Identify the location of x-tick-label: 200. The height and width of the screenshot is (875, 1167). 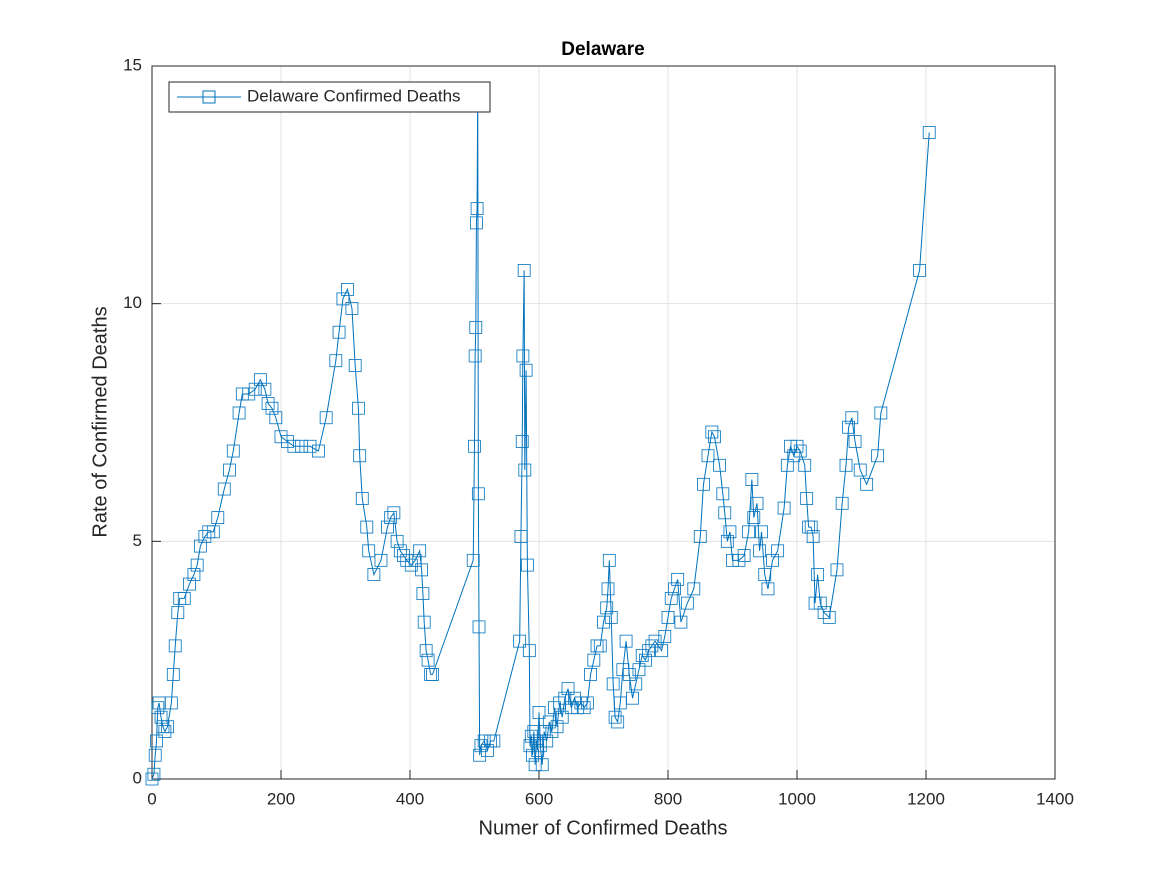
(281, 798).